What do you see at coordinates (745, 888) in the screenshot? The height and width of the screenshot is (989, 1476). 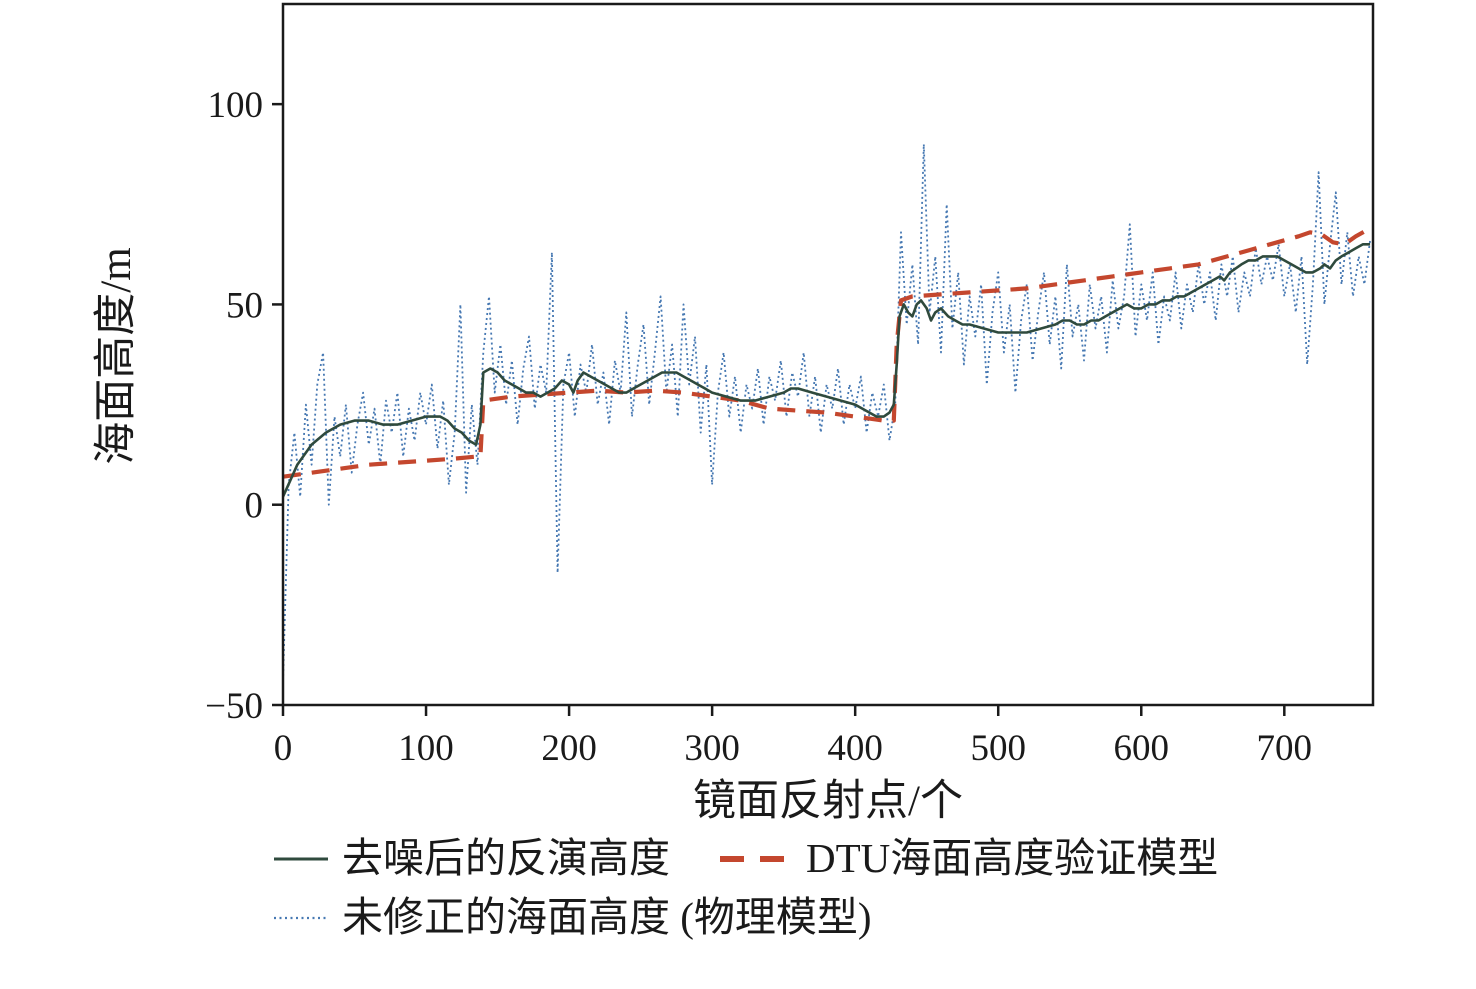 I see `legend: 去噪后的反演高度 DTU海面高度验证模型 未修正的海面高度 (物理模型)` at bounding box center [745, 888].